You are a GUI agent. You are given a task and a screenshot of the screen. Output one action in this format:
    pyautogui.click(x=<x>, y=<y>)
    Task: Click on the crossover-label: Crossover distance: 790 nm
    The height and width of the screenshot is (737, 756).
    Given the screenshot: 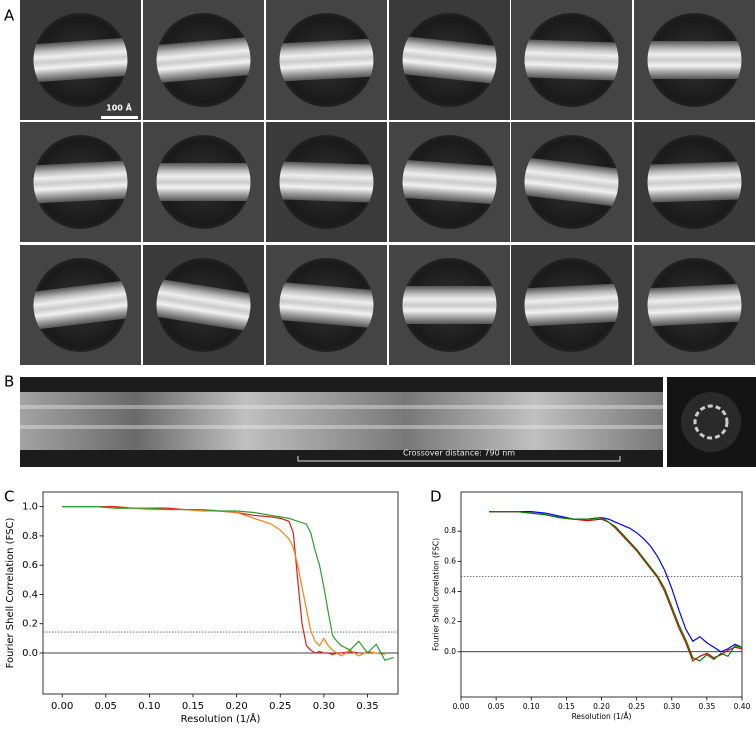 What is the action you would take?
    pyautogui.click(x=459, y=453)
    